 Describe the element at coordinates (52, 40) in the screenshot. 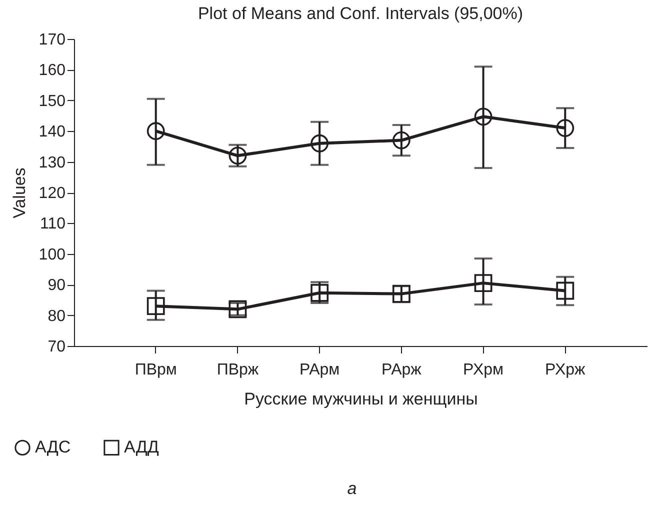

I see `y-tick-label: 170` at that location.